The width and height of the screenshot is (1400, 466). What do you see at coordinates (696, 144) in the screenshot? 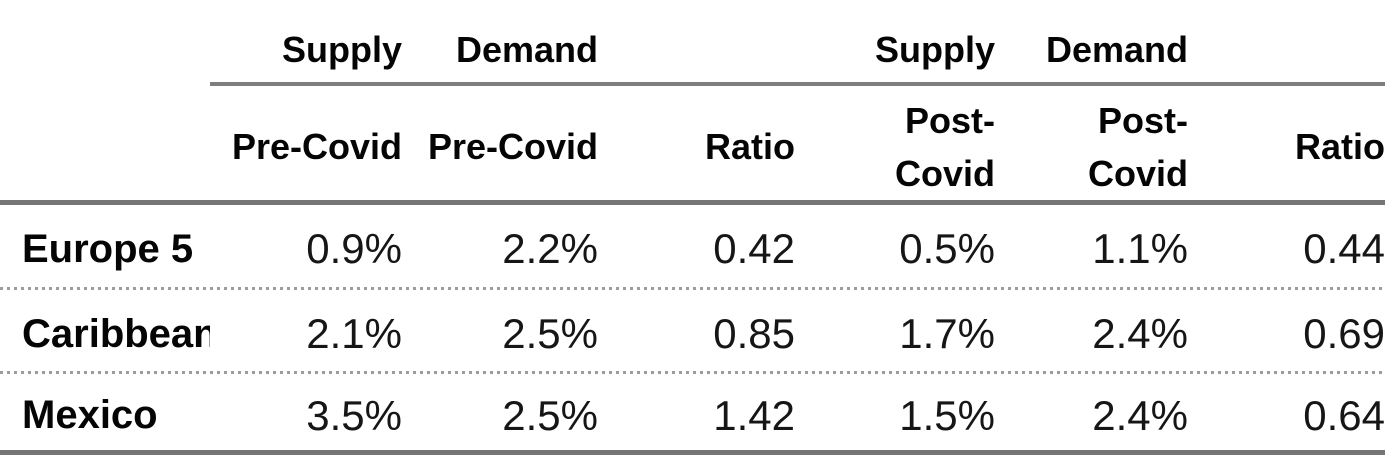
I see `header-ratio-pre: Ratio` at bounding box center [696, 144].